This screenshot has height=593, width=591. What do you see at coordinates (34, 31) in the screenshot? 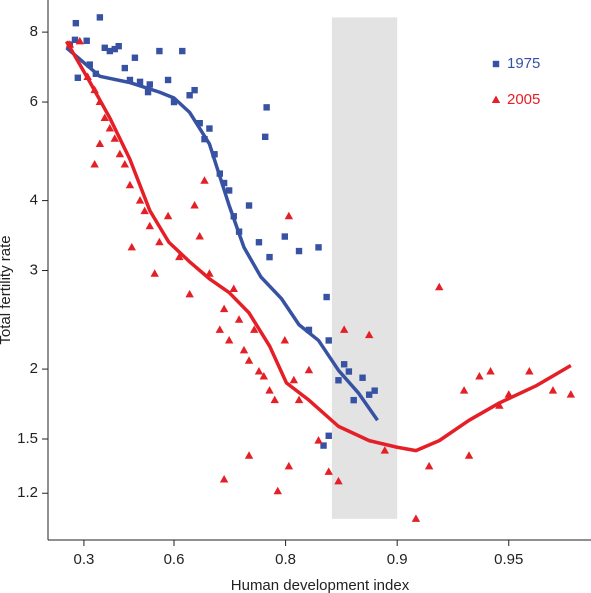
I see `y-tick-label: 8` at bounding box center [34, 31].